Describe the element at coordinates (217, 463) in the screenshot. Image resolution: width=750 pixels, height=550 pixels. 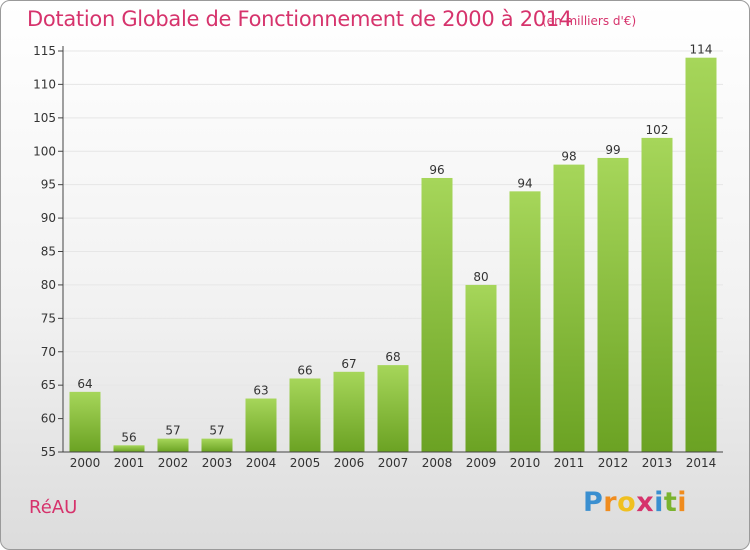
I see `x-tick-label-2003: 2003` at that location.